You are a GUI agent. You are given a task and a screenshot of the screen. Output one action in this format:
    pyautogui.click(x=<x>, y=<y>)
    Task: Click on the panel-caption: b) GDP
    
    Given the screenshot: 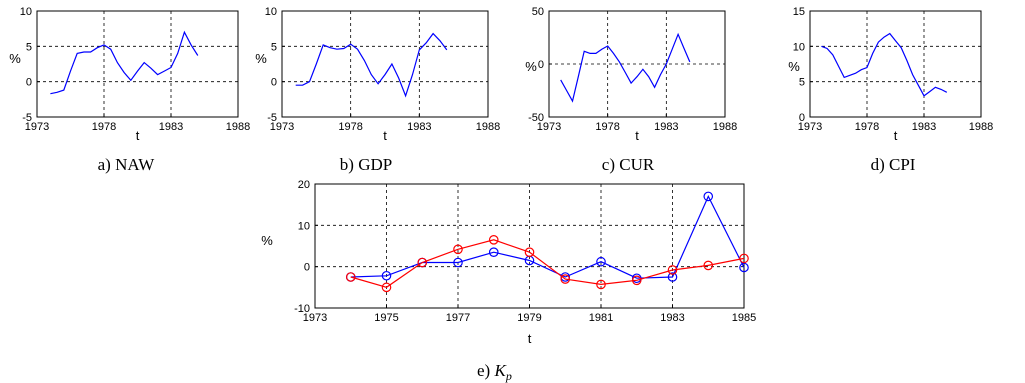 What is the action you would take?
    pyautogui.click(x=366, y=164)
    